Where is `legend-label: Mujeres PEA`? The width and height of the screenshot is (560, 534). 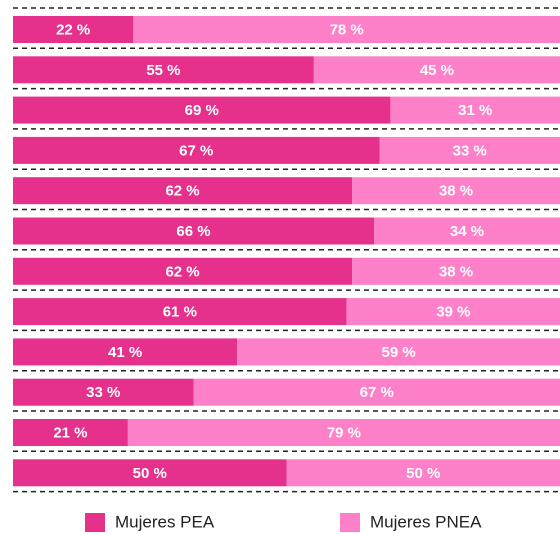
legend-label: Mujeres PEA is located at coordinates (165, 521).